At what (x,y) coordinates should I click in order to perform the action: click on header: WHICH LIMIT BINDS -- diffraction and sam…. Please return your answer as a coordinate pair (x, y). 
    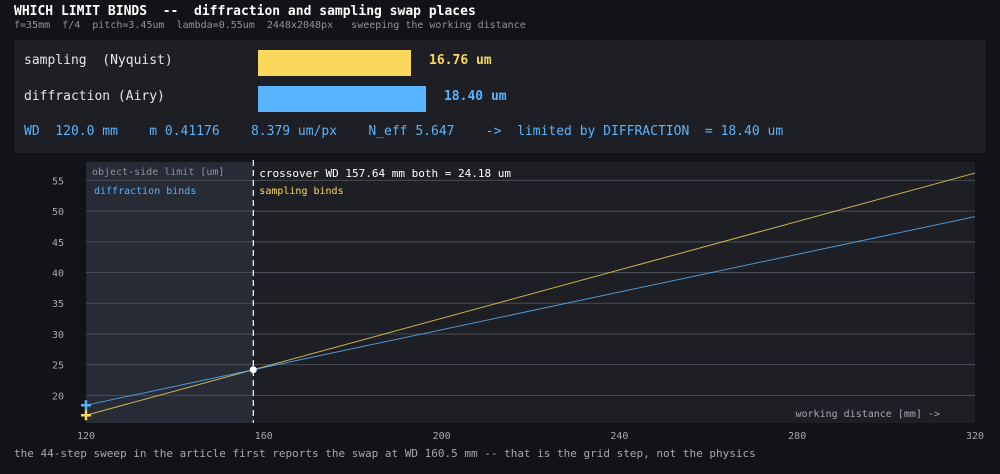
    Looking at the image, I should click on (270, 17).